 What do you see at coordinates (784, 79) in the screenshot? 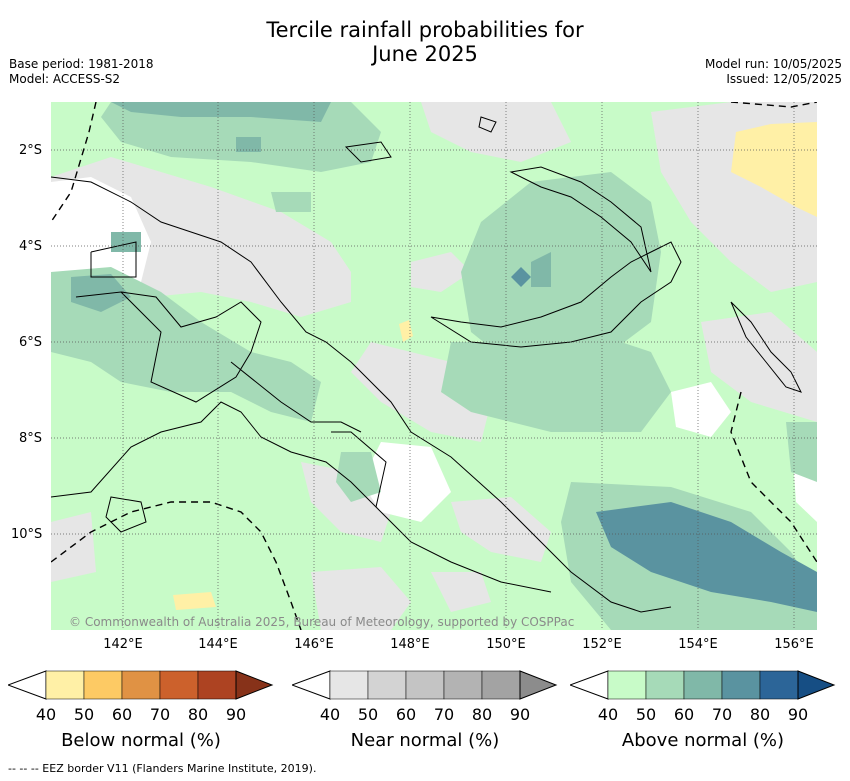
I see `issued-date: Issued: 12/05/2025` at bounding box center [784, 79].